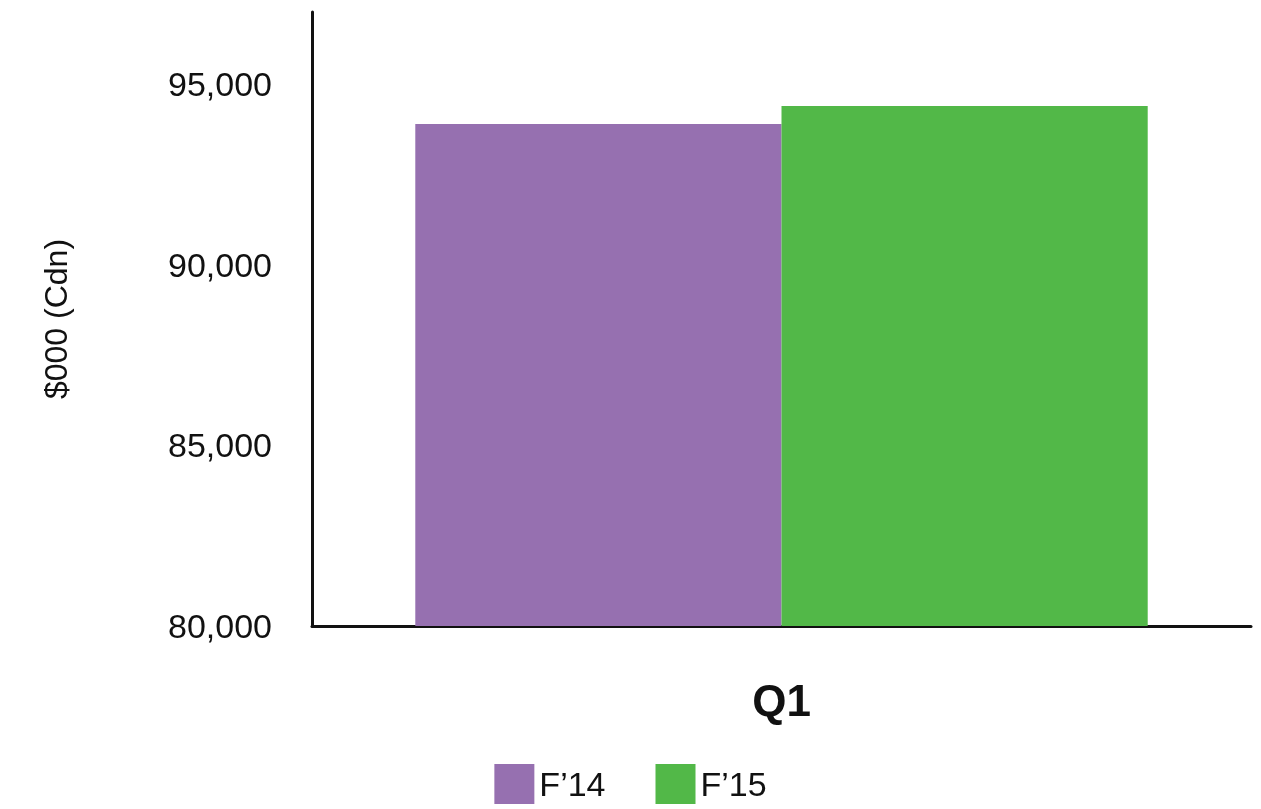 Image resolution: width=1261 pixels, height=809 pixels. I want to click on y-tick-label: 90,000, so click(220, 264).